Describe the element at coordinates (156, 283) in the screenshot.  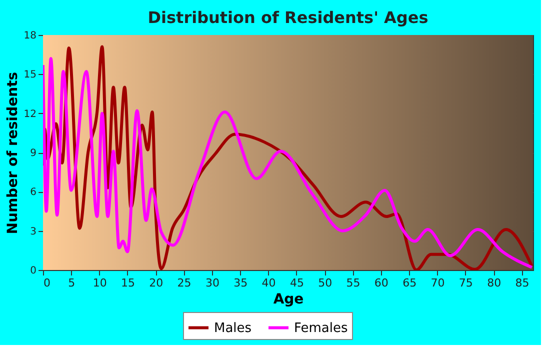
I see `x-tick-label: 20` at that location.